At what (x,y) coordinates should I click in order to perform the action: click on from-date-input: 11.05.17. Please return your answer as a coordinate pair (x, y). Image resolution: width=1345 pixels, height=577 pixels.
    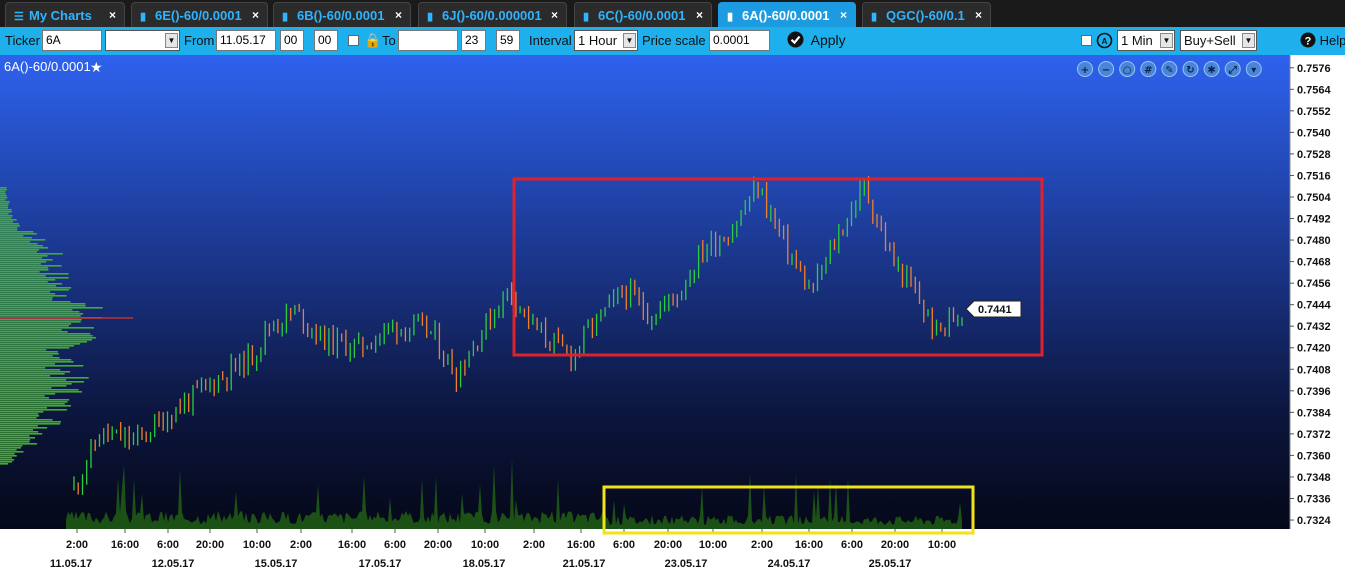
    Looking at the image, I should click on (246, 40).